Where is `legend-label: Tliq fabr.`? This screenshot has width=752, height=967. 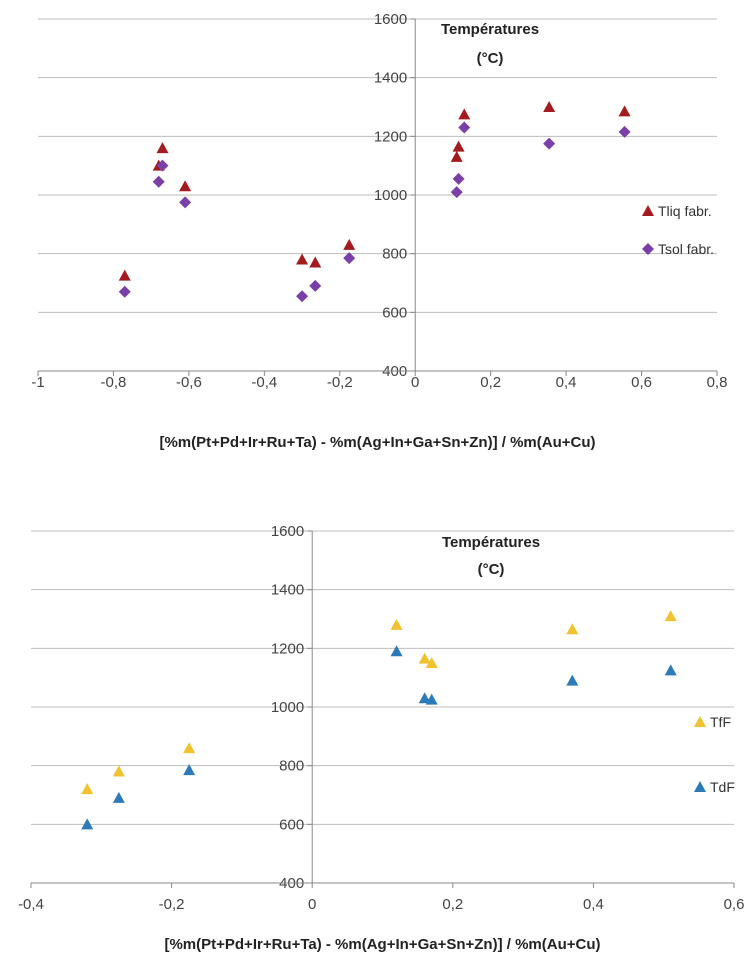
legend-label: Tliq fabr. is located at coordinates (685, 211).